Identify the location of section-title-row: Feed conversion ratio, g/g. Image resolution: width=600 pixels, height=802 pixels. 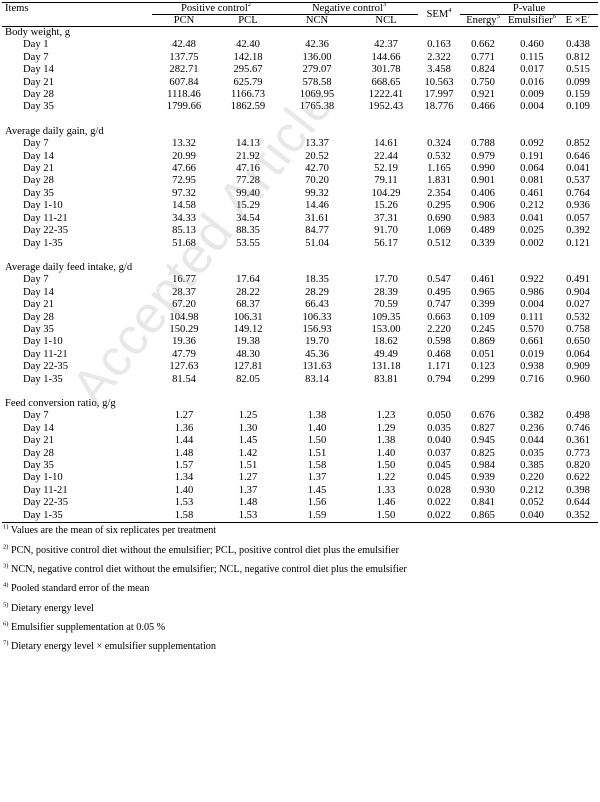
(300, 404).